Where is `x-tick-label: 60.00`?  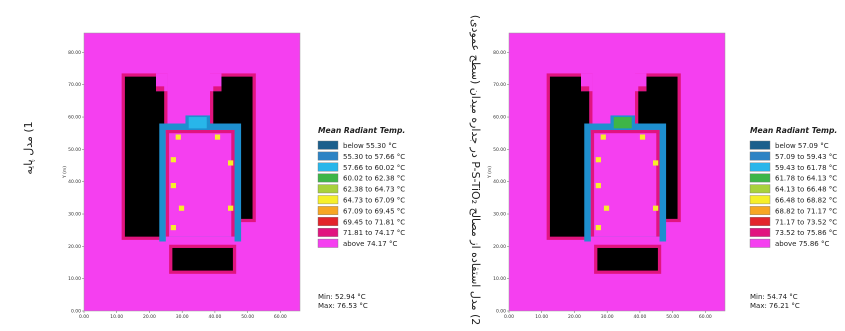 x-tick-label: 60.00 is located at coordinates (705, 317).